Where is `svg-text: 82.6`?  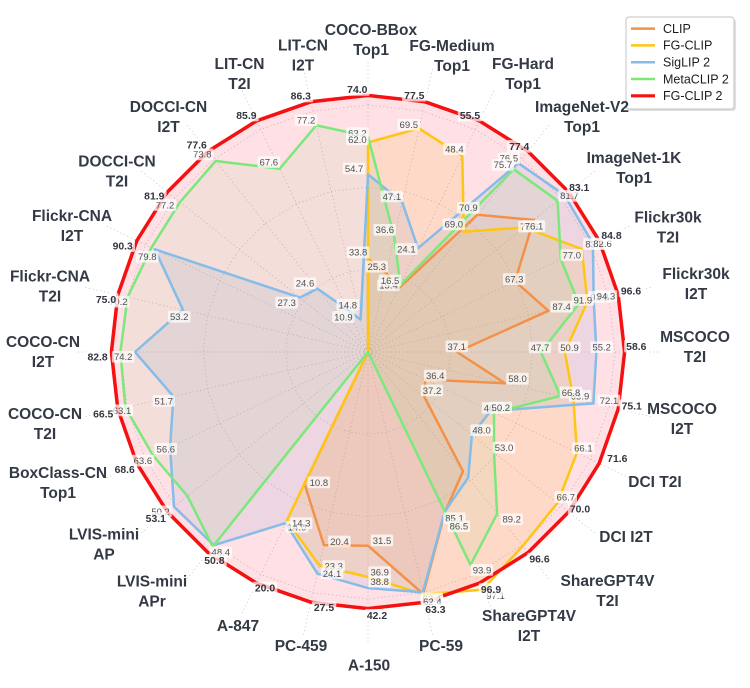 svg-text: 82.6 is located at coordinates (602, 244).